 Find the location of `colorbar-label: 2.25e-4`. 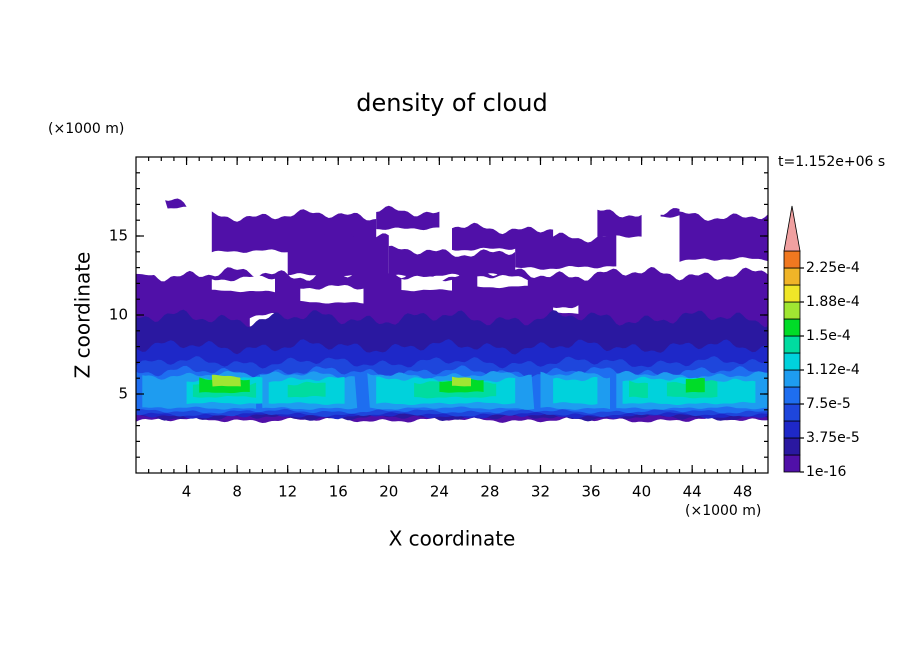

colorbar-label: 2.25e-4 is located at coordinates (833, 268).